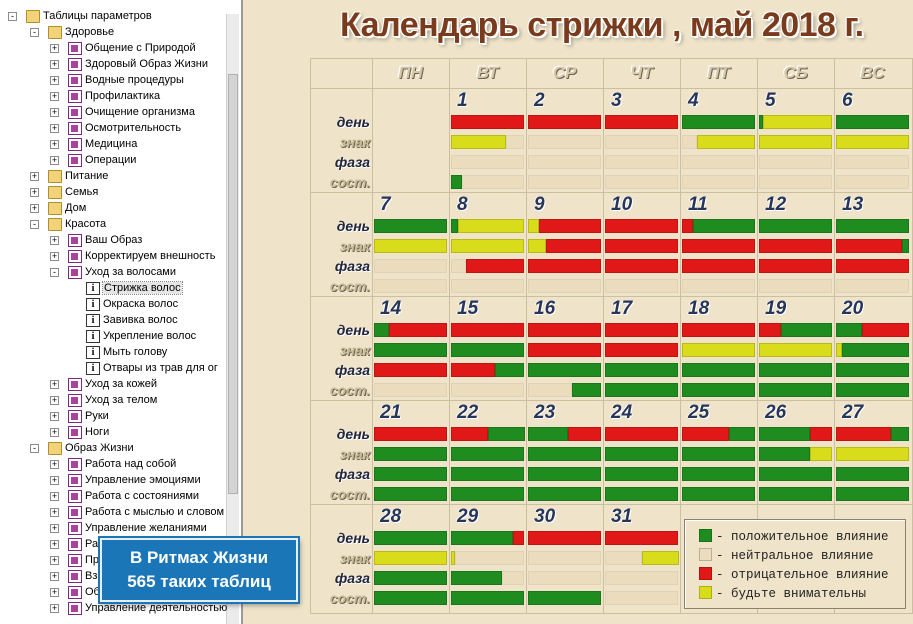 The image size is (913, 624). I want to click on tree-item: Операции, so click(102, 160).